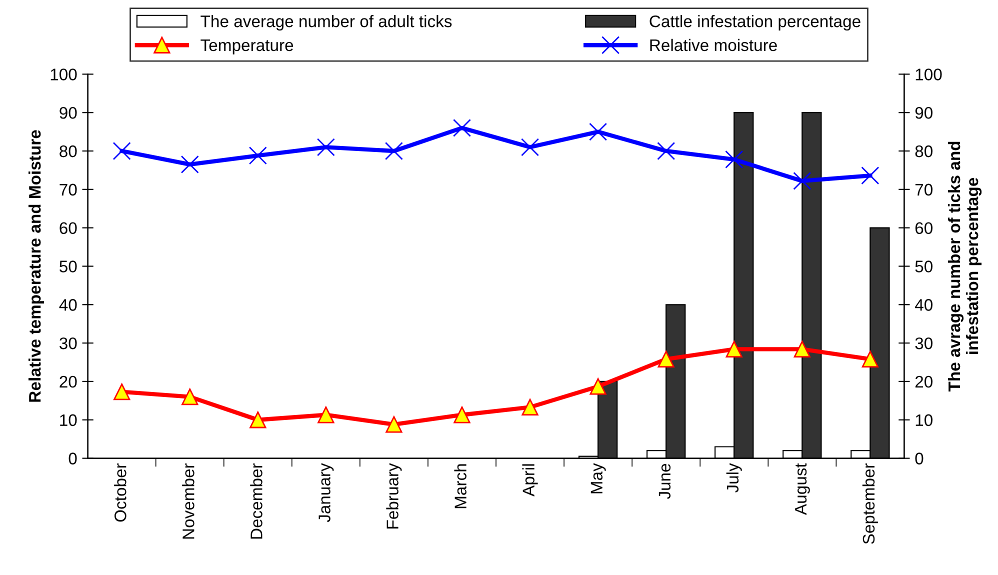 This screenshot has width=998, height=575. What do you see at coordinates (68, 305) in the screenshot?
I see `y-tick-label: 40` at bounding box center [68, 305].